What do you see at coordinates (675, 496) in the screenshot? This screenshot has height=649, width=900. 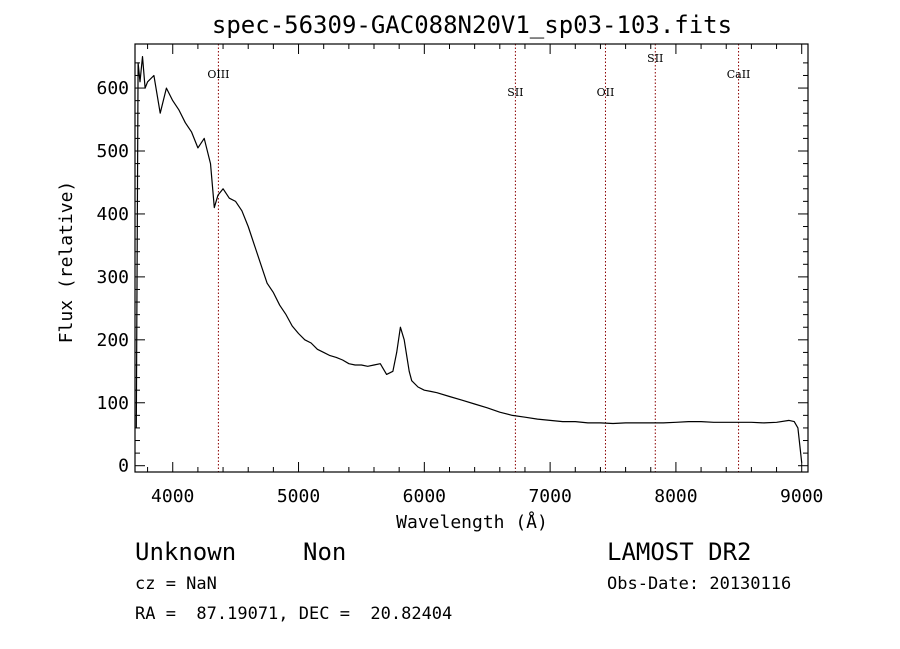 I see `x-tick-label: 8000` at bounding box center [675, 496].